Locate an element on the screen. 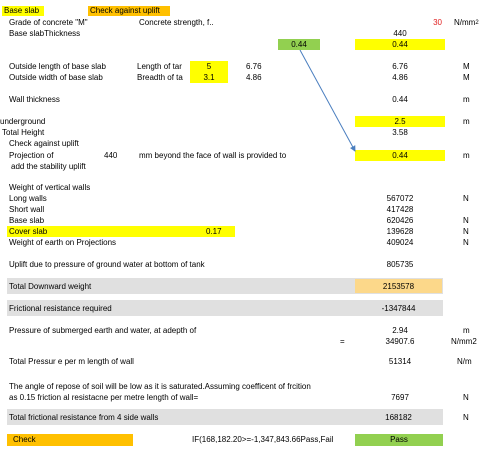 This screenshot has height=459, width=483. weight-earth-value: 409024 is located at coordinates (400, 242).